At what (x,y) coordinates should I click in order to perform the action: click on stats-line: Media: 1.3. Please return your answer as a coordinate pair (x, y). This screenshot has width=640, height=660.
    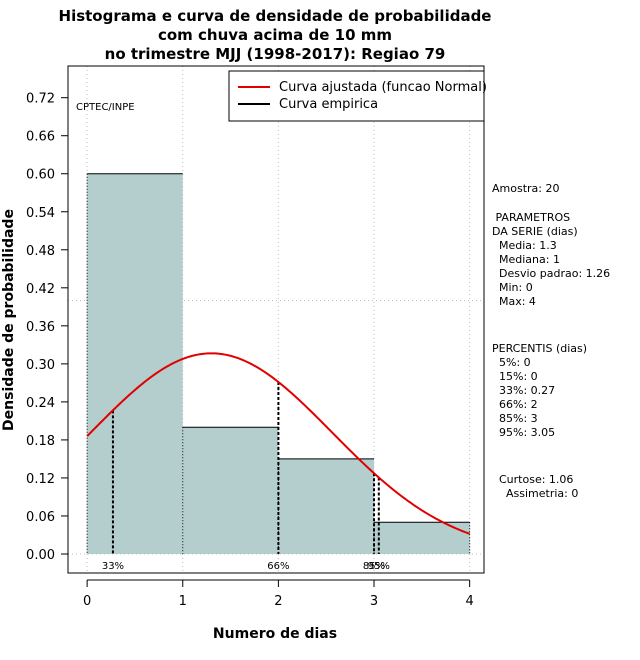
    Looking at the image, I should click on (524, 245).